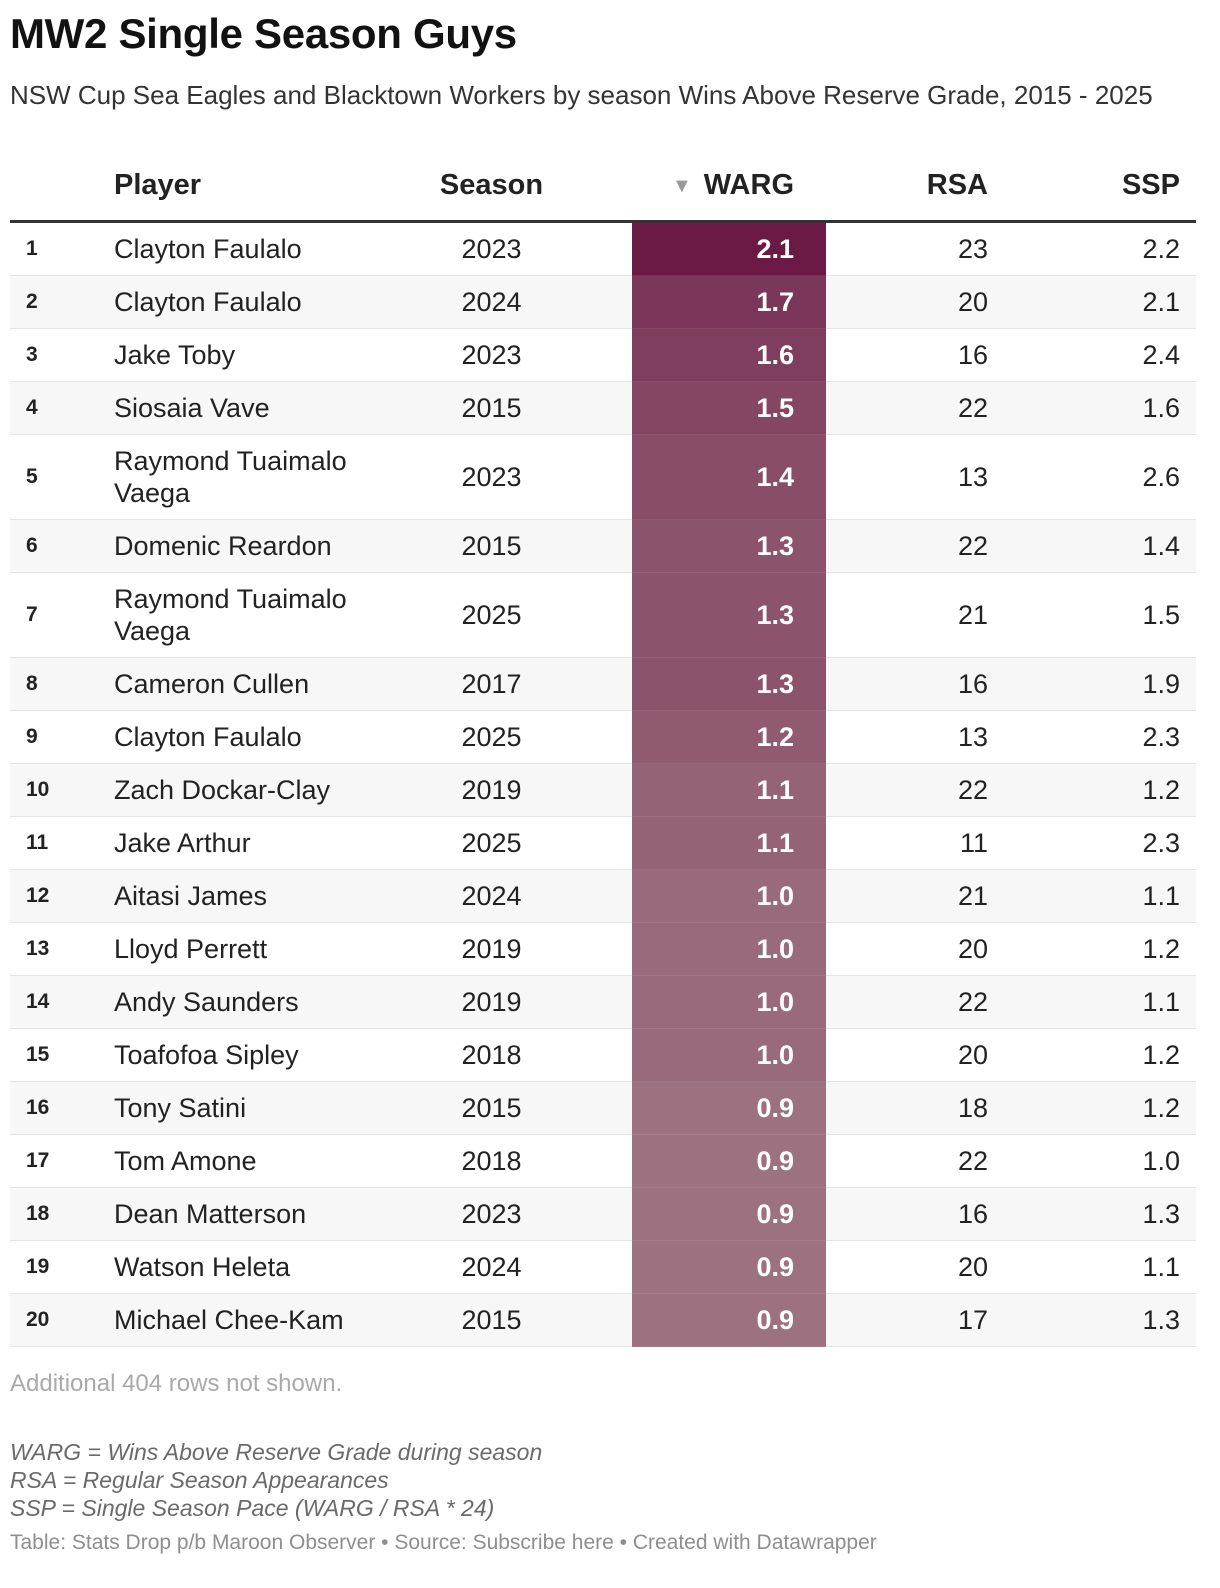 The height and width of the screenshot is (1588, 1220). What do you see at coordinates (729, 355) in the screenshot?
I see `warg-cell: 1.6` at bounding box center [729, 355].